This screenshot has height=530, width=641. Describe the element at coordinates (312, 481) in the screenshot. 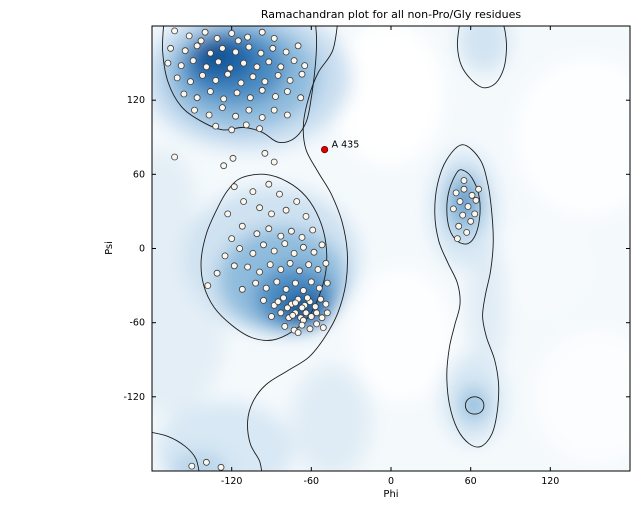

I see `x-tick-label: -60` at that location.